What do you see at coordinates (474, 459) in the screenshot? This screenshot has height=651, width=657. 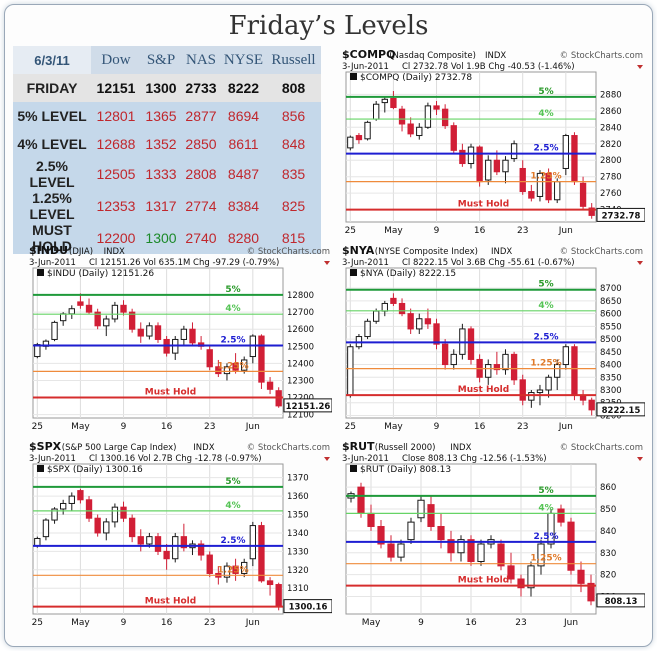 I see `chart-stats: Close 808.13 Chg -12.56 (-1.53%)` at bounding box center [474, 459].